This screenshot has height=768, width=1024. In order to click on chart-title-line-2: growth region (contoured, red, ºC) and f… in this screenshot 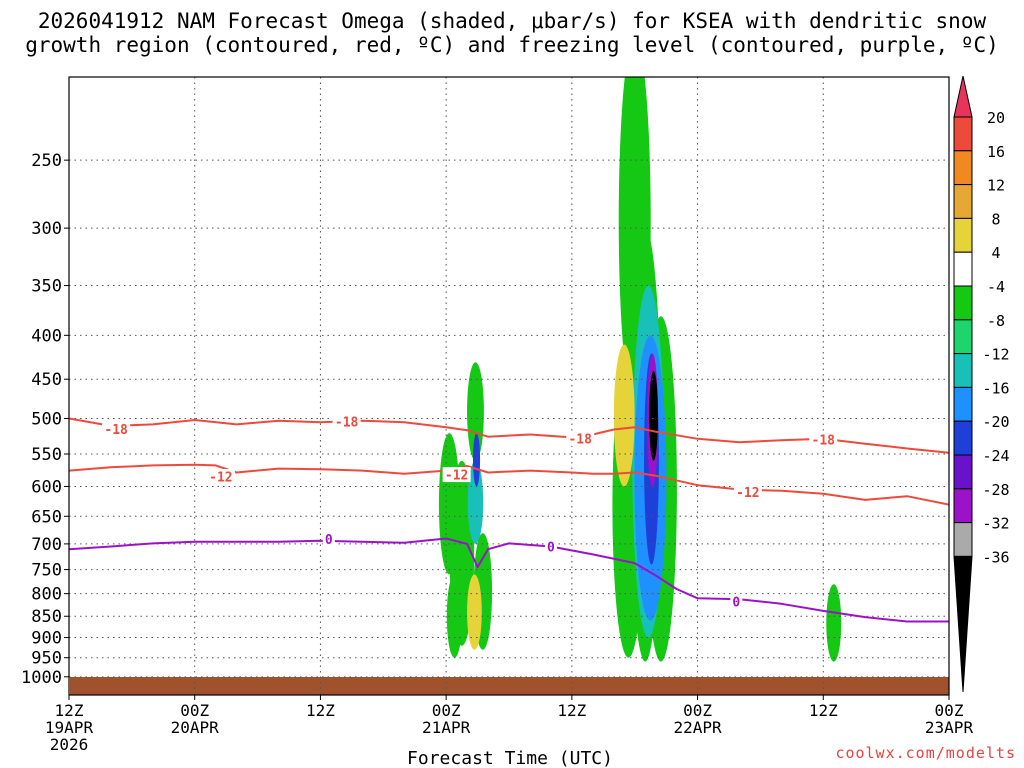, I will do `click(512, 45)`.